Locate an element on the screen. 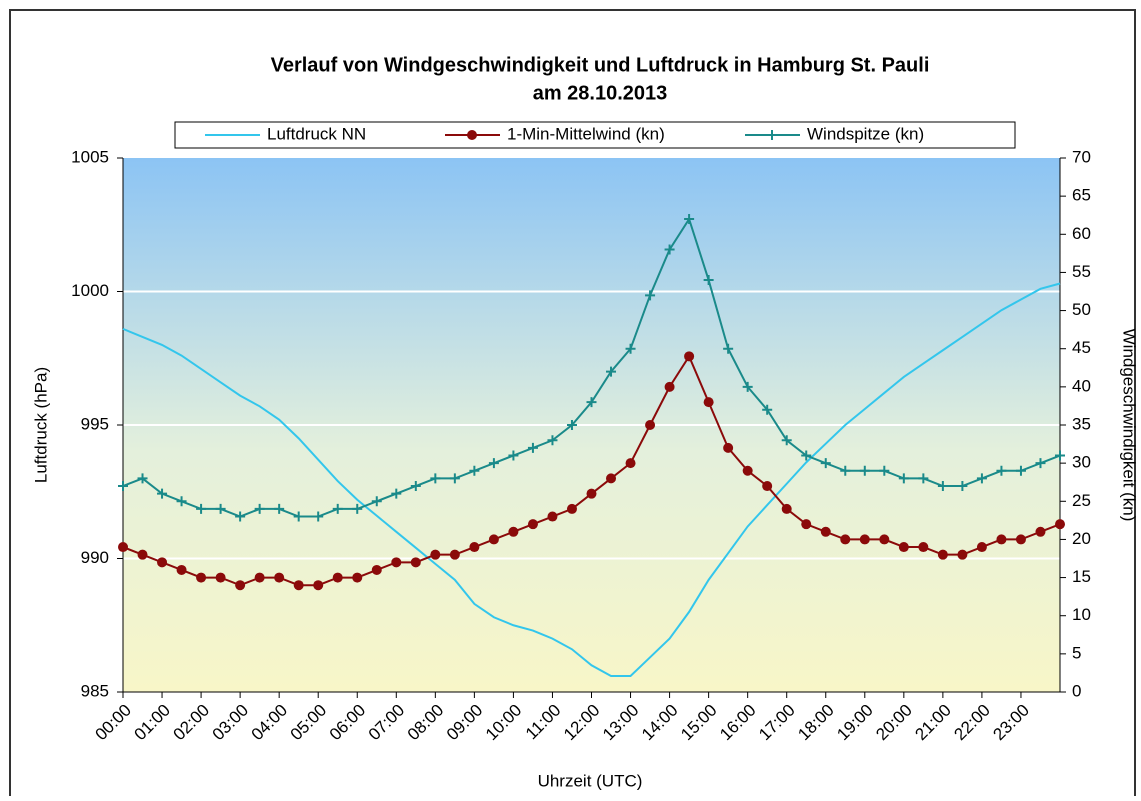  y2-tick-label: 40 is located at coordinates (1081, 385).